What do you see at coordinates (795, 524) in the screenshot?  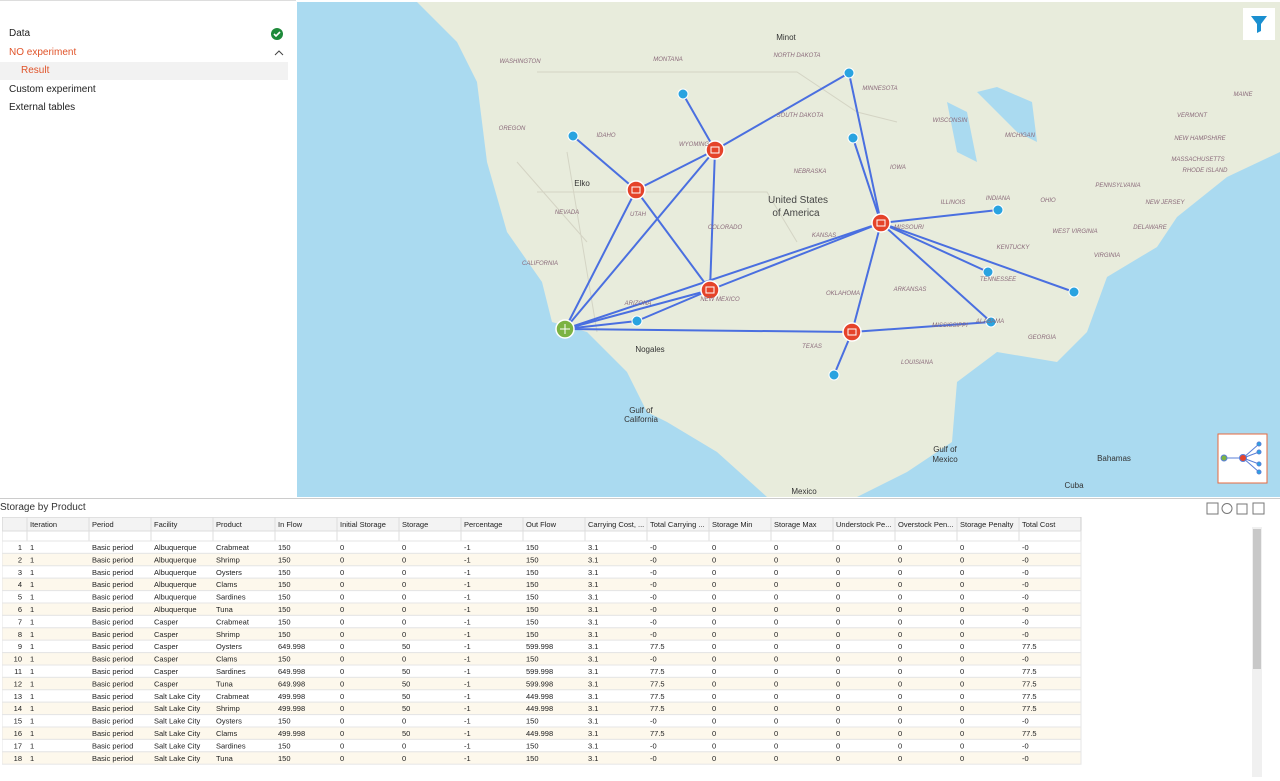 I see `column-header: Storage Max` at bounding box center [795, 524].